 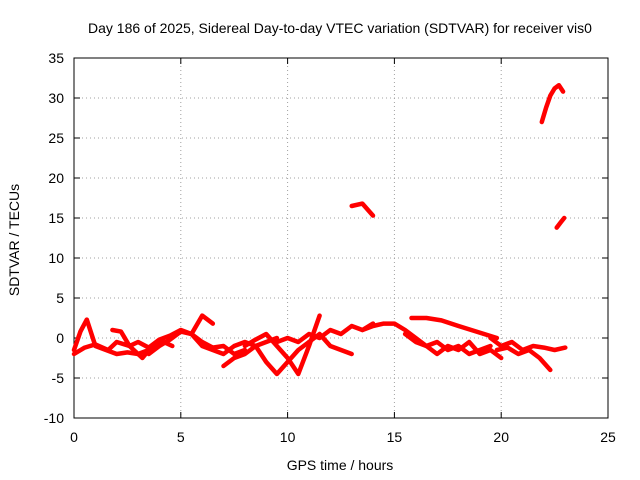 I want to click on series-sat-track-l, so click(x=454, y=328).